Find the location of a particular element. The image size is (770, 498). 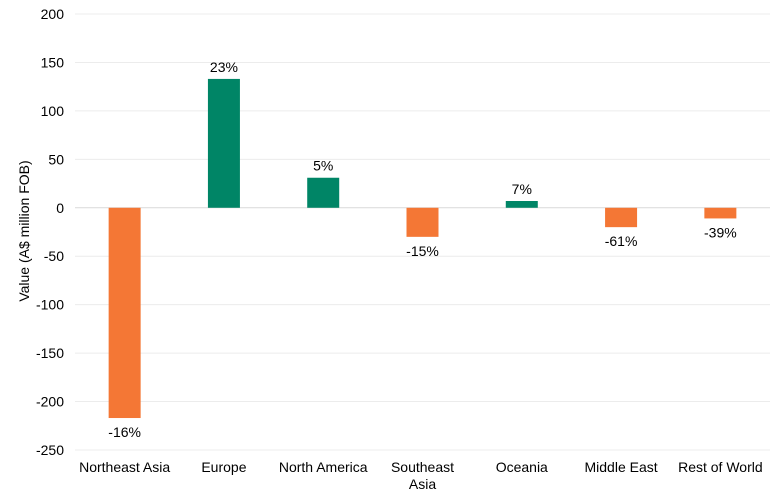

x-category-label: North America is located at coordinates (323, 467).